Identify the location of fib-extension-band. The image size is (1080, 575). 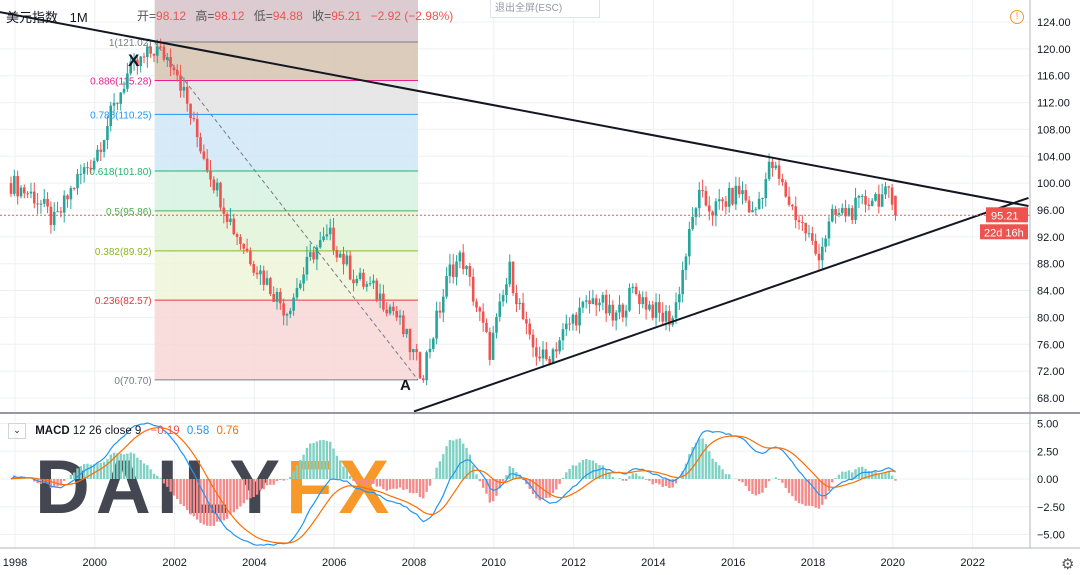
(286, 21).